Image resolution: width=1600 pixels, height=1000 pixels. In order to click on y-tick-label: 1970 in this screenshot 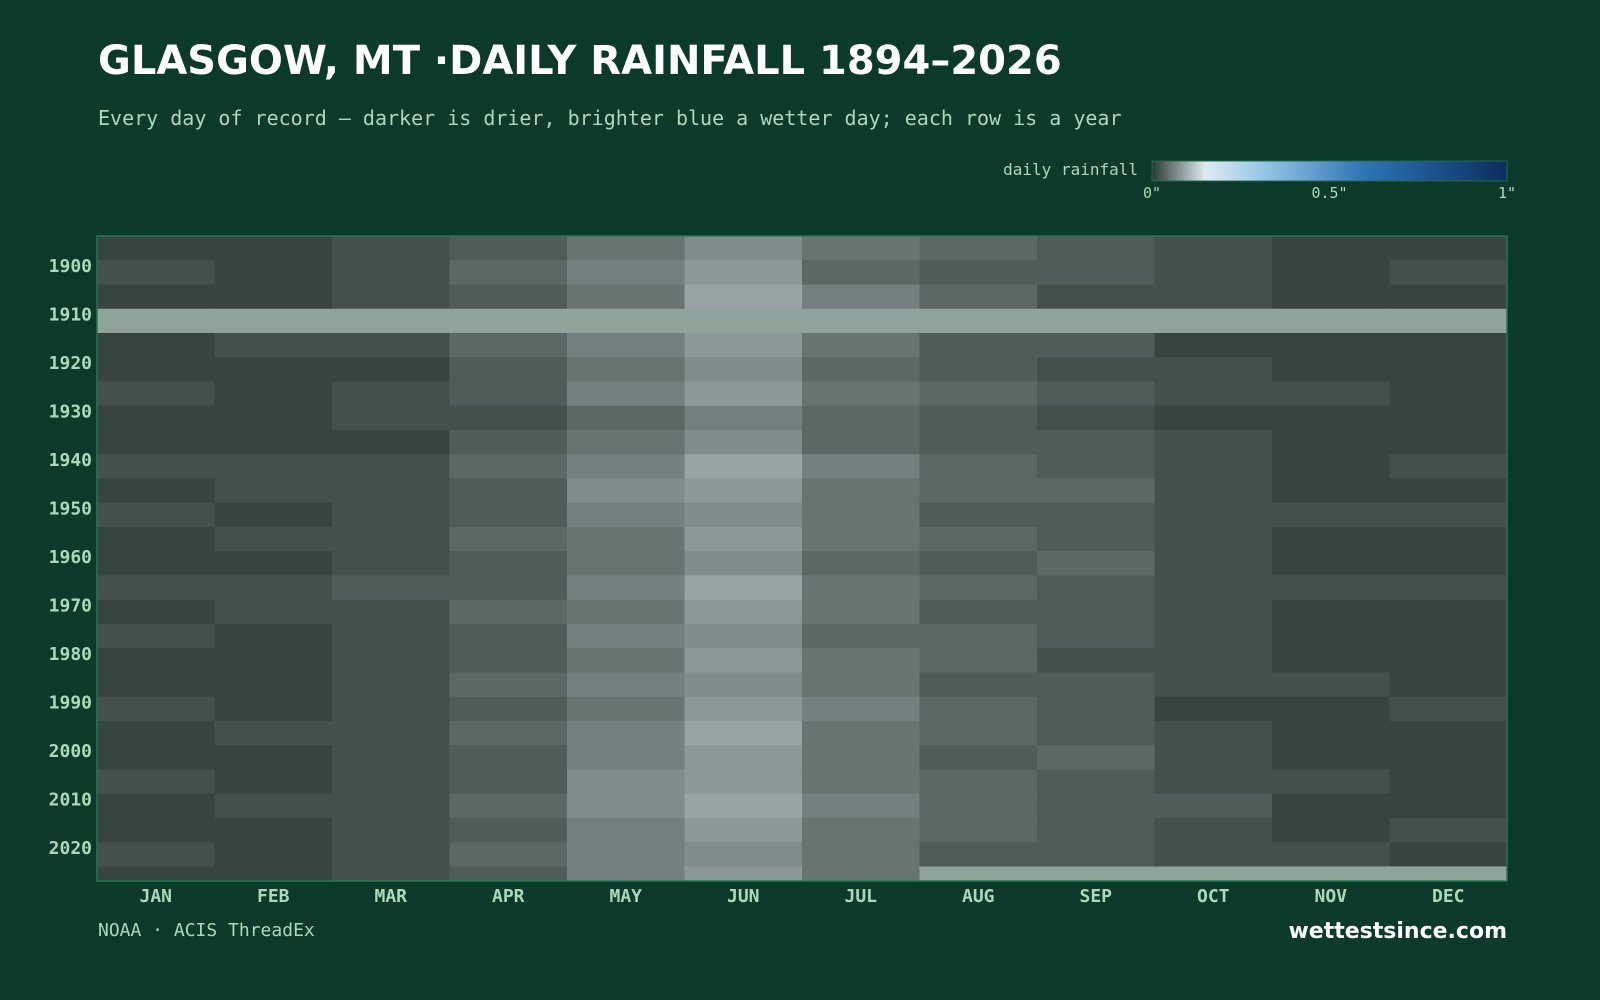, I will do `click(70, 606)`.